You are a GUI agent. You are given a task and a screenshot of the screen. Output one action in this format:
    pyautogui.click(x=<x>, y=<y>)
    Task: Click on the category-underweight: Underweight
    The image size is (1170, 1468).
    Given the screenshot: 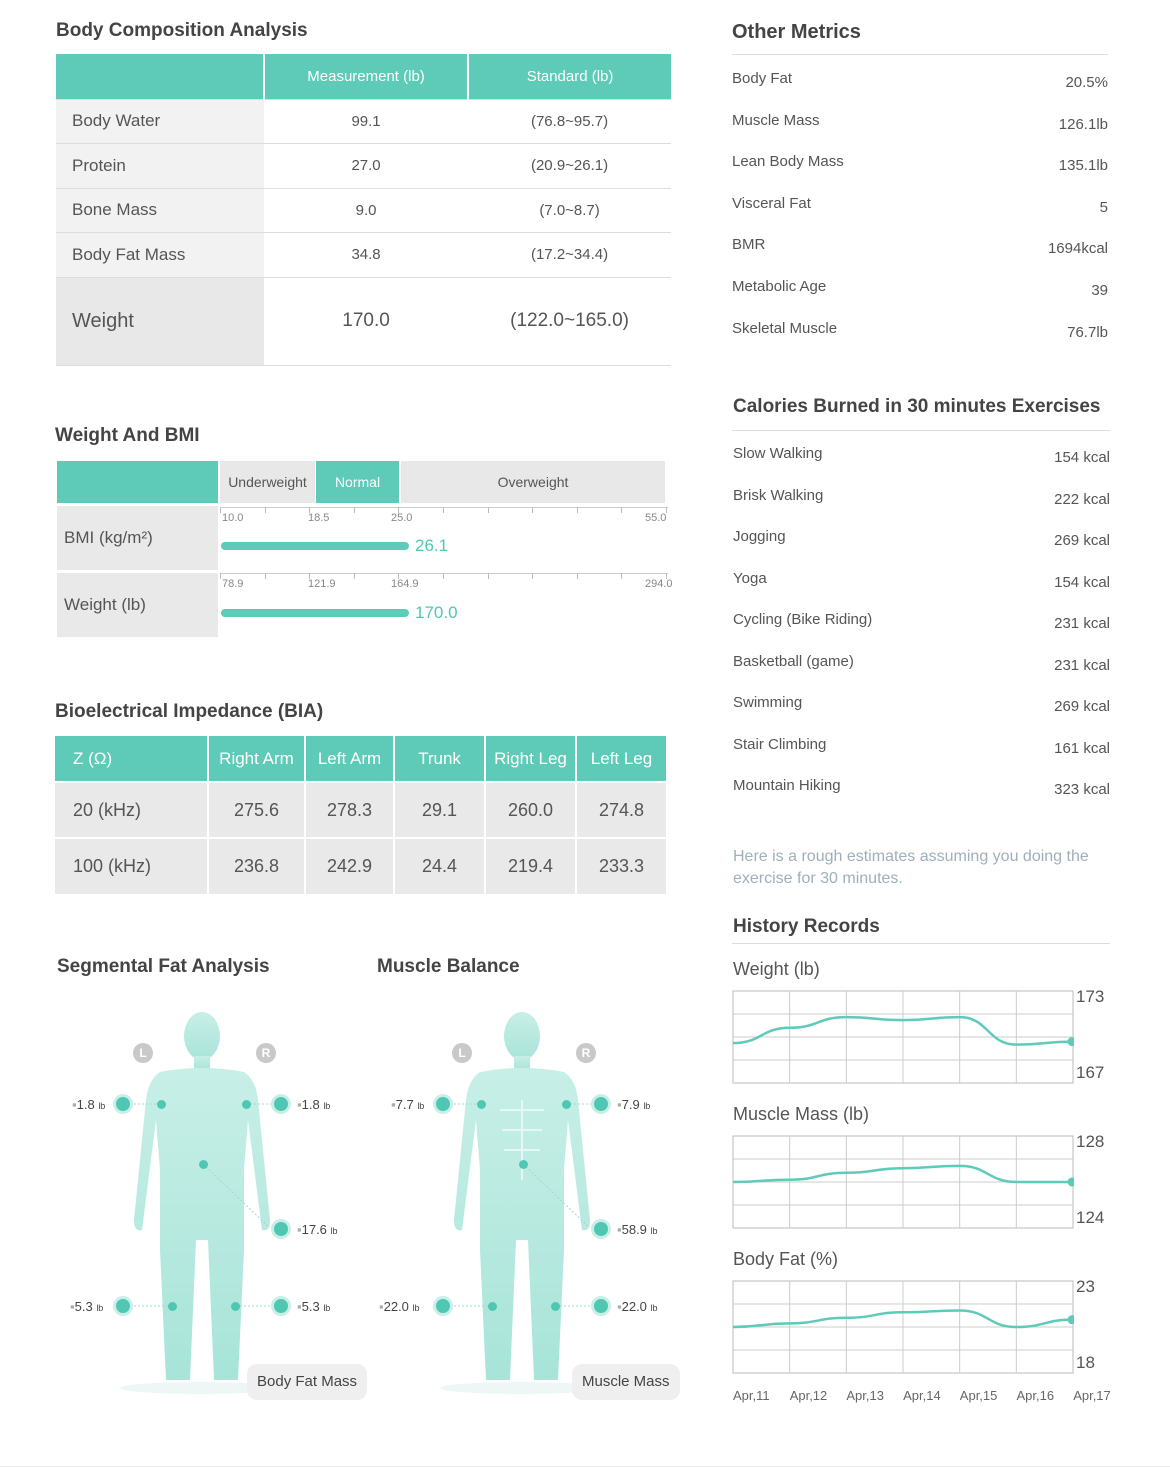 What is the action you would take?
    pyautogui.click(x=267, y=482)
    